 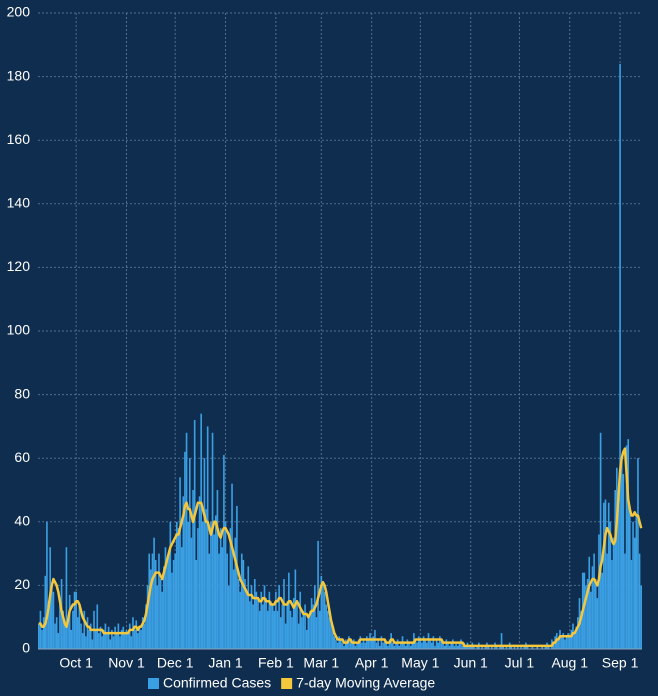 I want to click on x-tick-label: Jul 1, so click(x=520, y=663).